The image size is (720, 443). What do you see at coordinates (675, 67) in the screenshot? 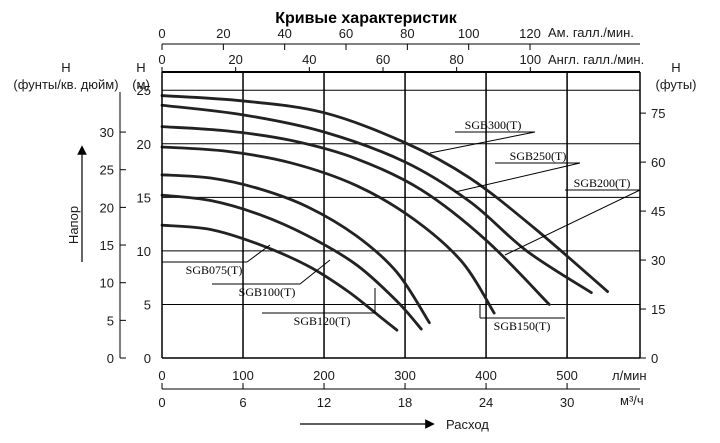
I see `ft-axis-label: H` at bounding box center [675, 67].